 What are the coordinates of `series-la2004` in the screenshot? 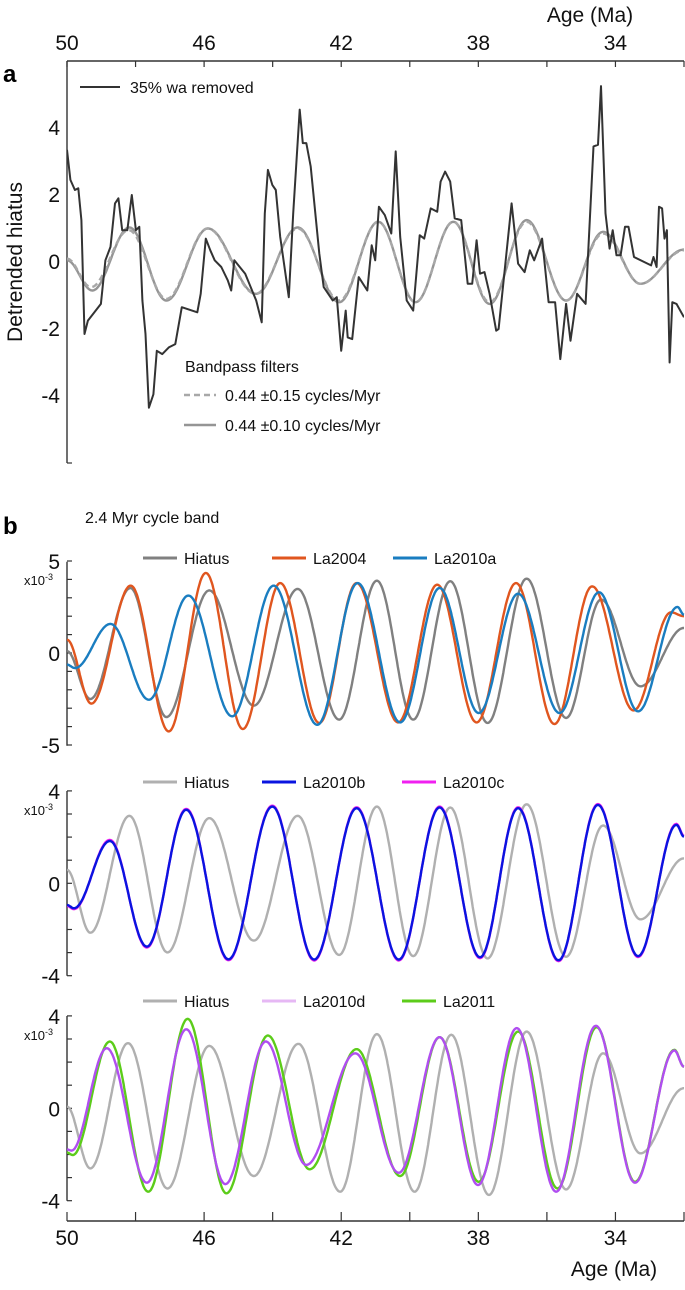 It's located at (375, 652).